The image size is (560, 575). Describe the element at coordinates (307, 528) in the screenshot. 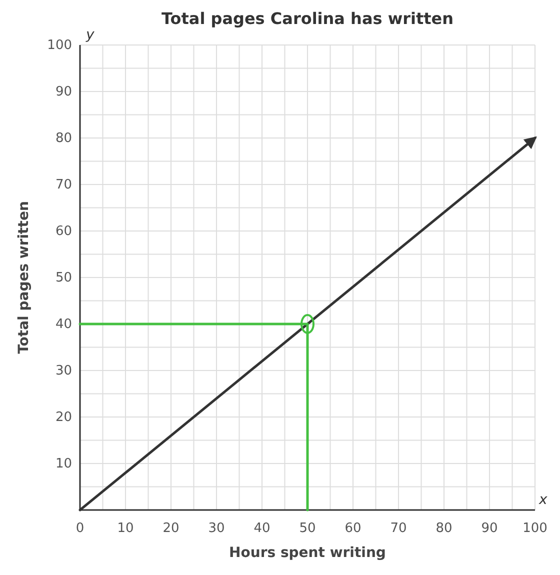

I see `x-tick-label: 50` at that location.